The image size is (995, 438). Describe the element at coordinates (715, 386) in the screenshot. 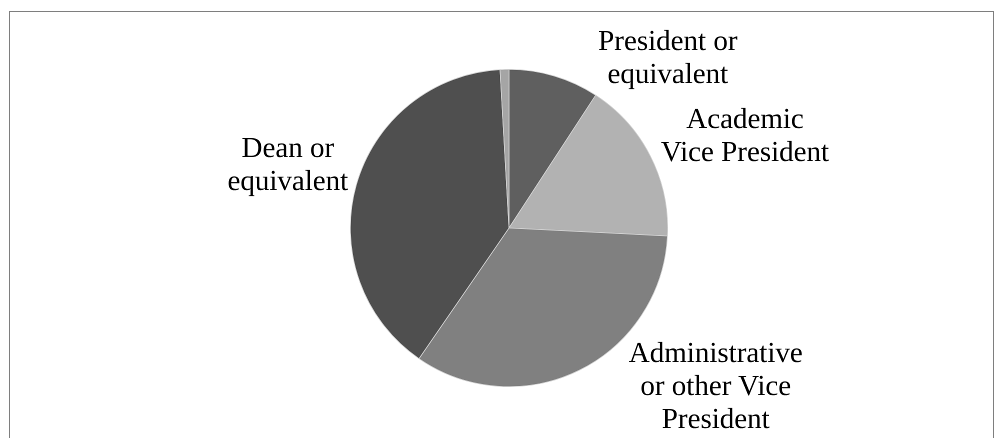

I see `slice-label: Administrative or other Vice President` at that location.